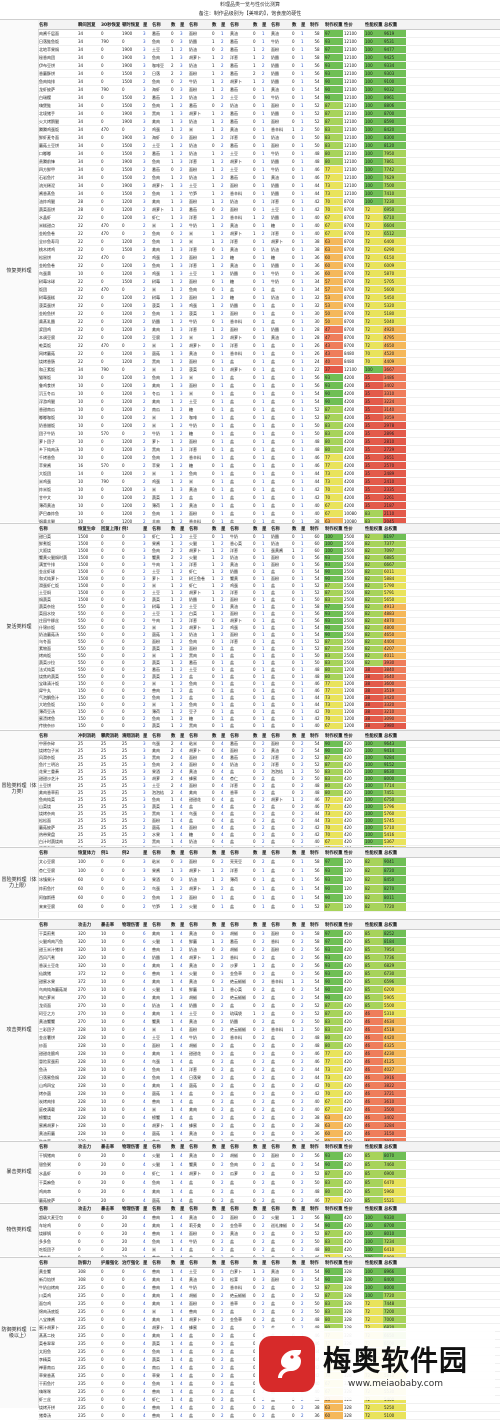 The image size is (500, 1420). I want to click on table-cell: 82, so click(373, 572).